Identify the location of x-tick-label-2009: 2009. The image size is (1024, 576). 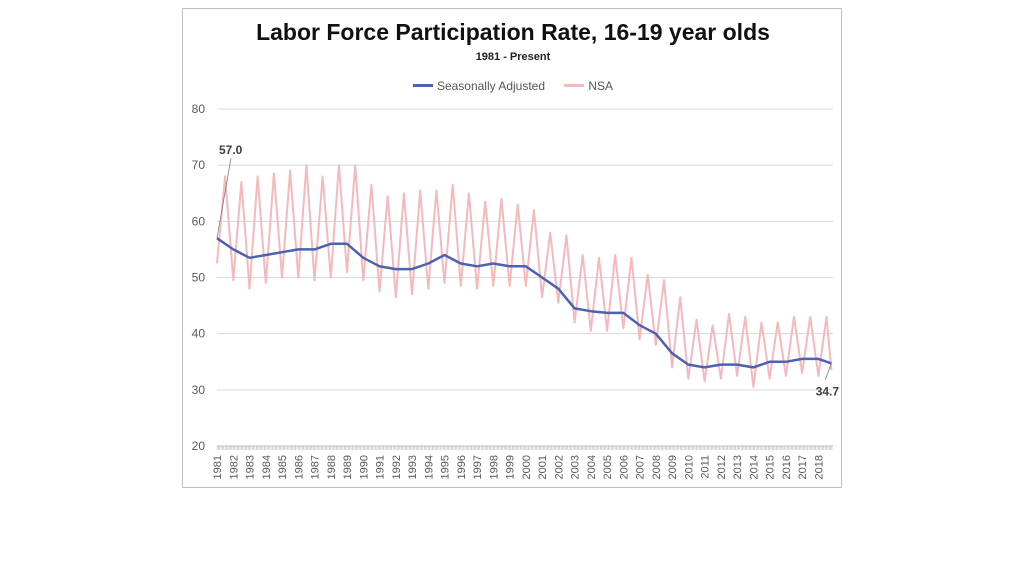
(673, 467).